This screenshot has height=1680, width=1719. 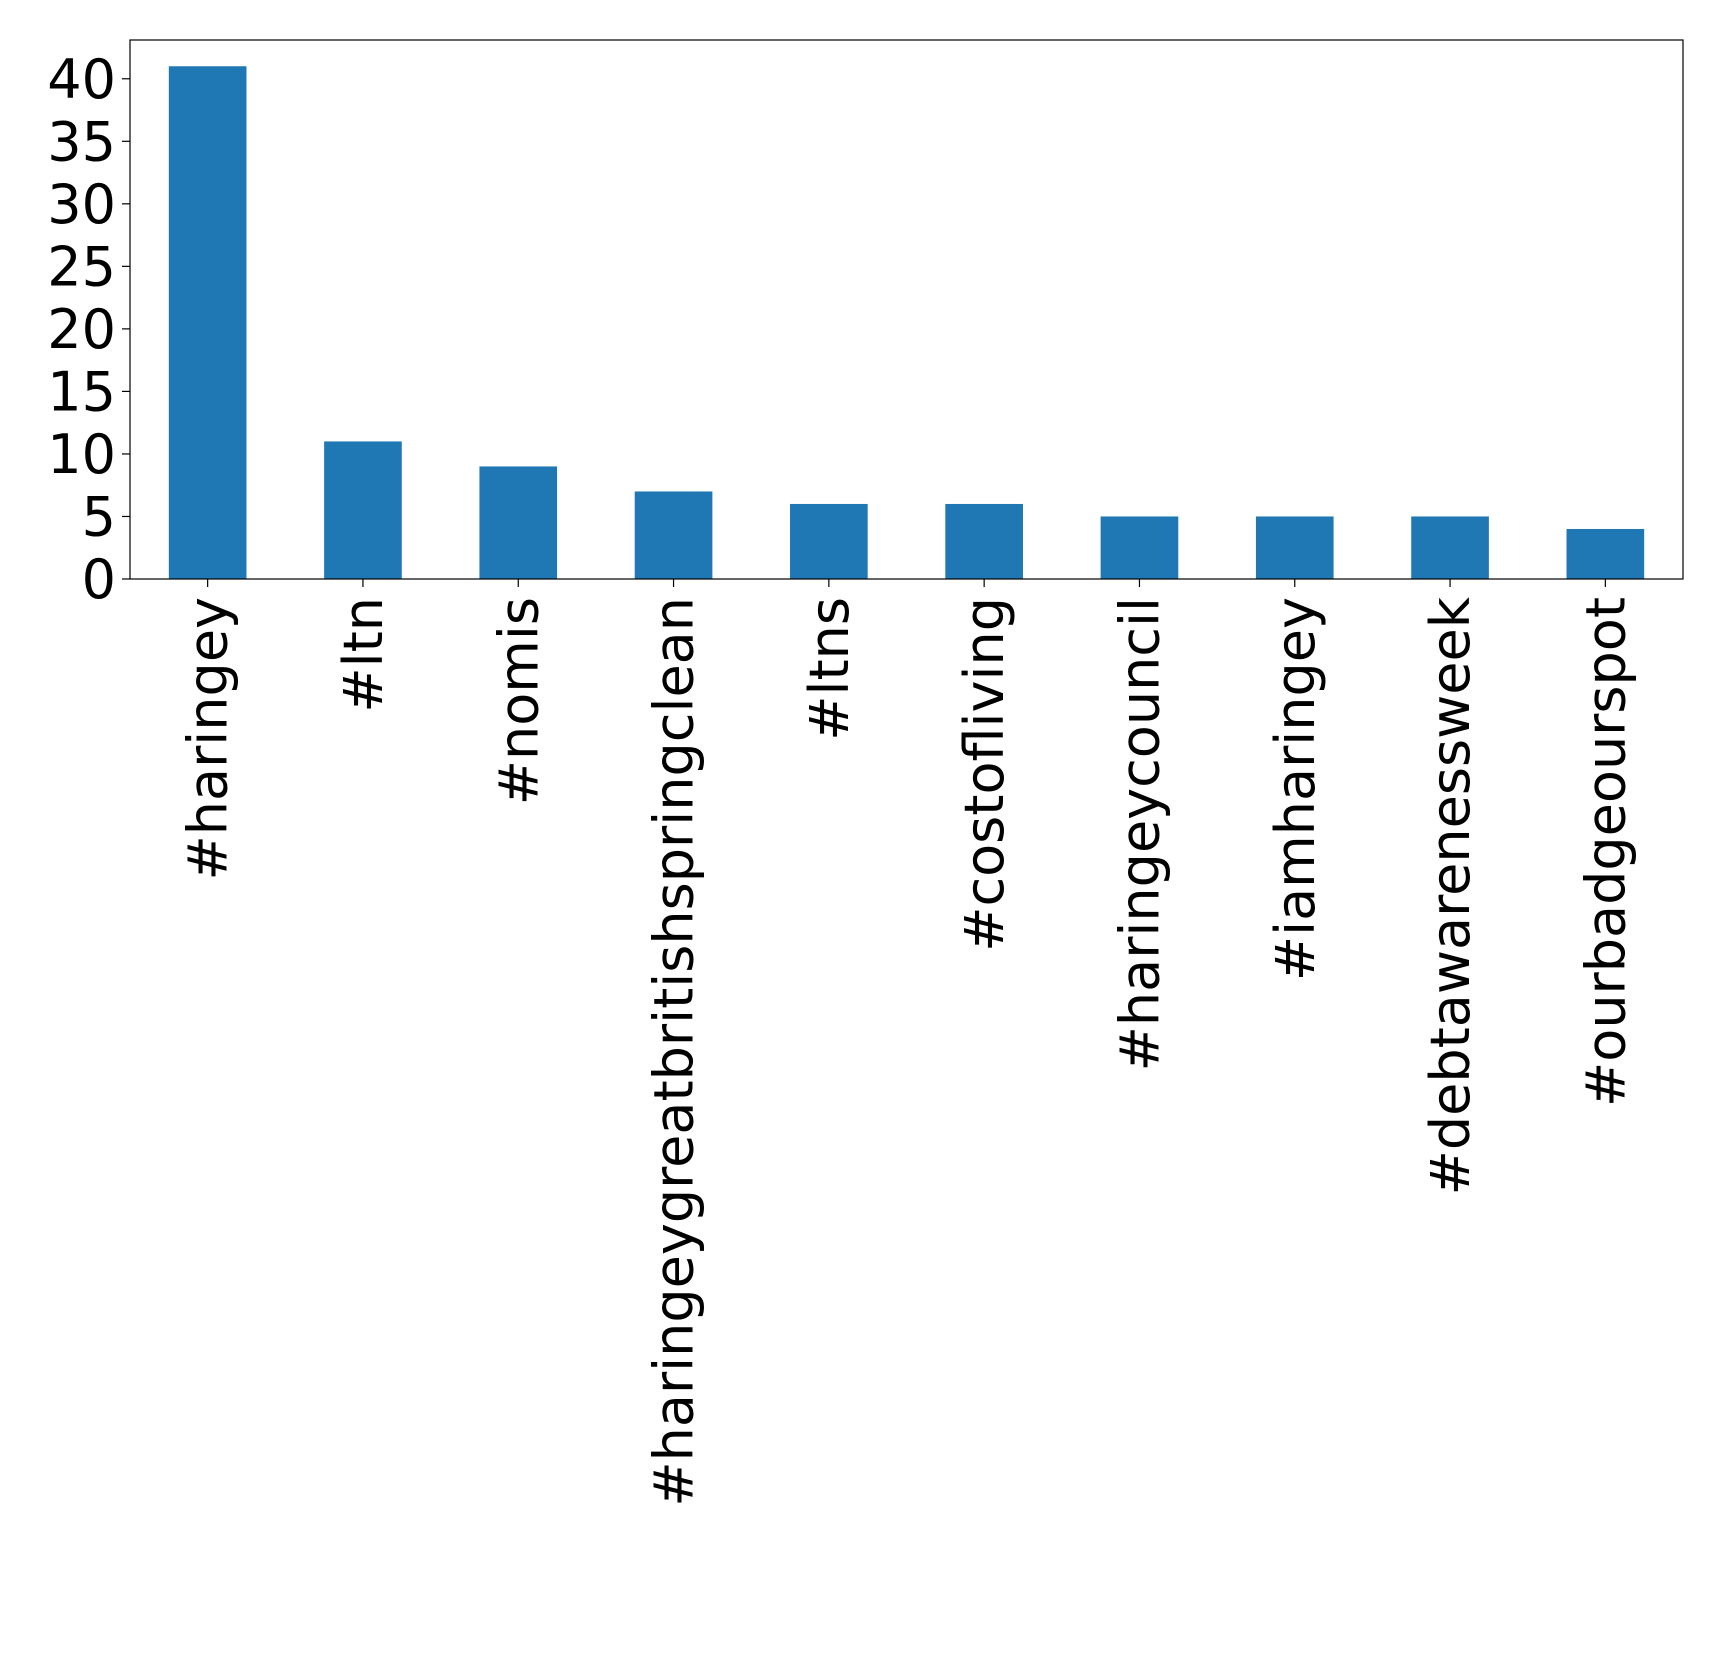 What do you see at coordinates (1450, 547) in the screenshot?
I see `bar-debtawarenessweek` at bounding box center [1450, 547].